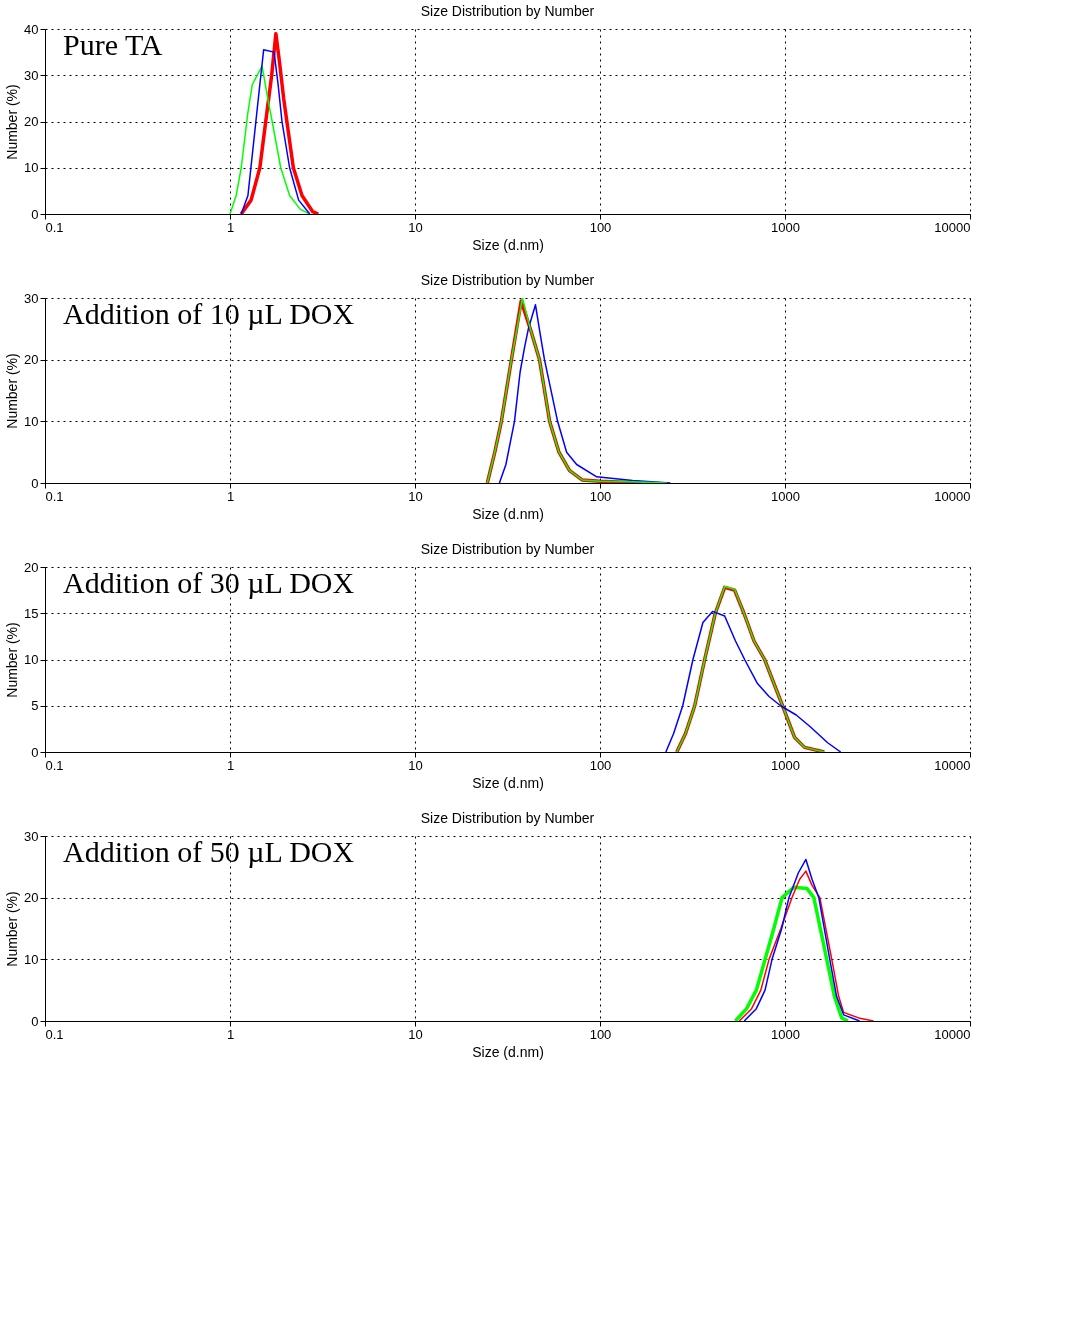  I want to click on y-tick-label: 40, so click(31, 29).